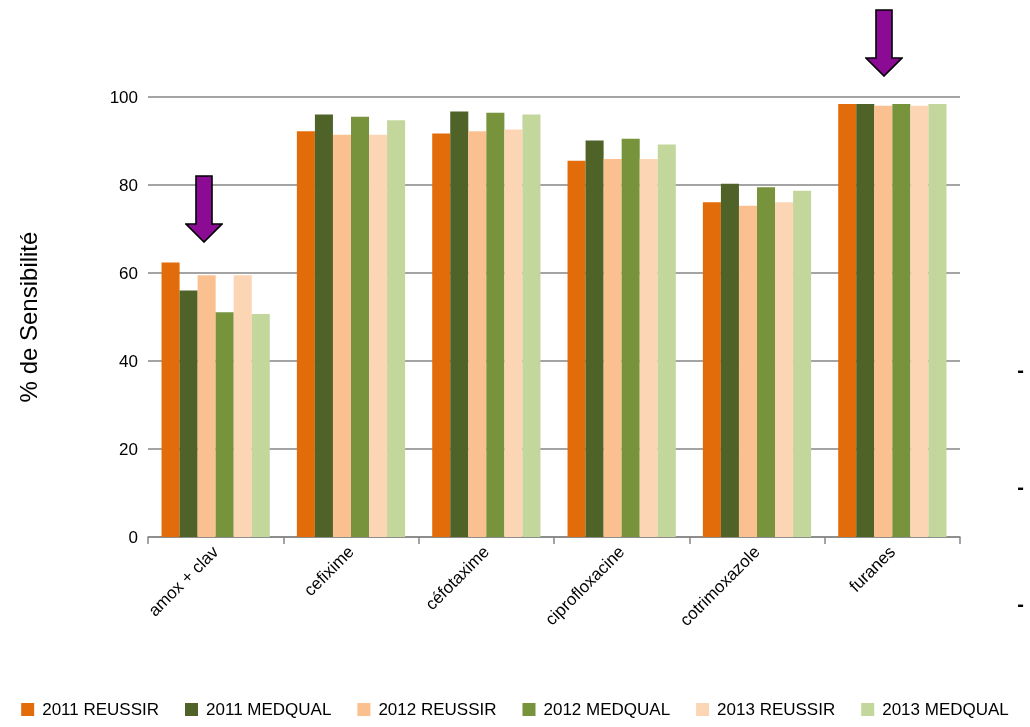 This screenshot has height=727, width=1030. What do you see at coordinates (128, 361) in the screenshot?
I see `y-tick-label: 40` at bounding box center [128, 361].